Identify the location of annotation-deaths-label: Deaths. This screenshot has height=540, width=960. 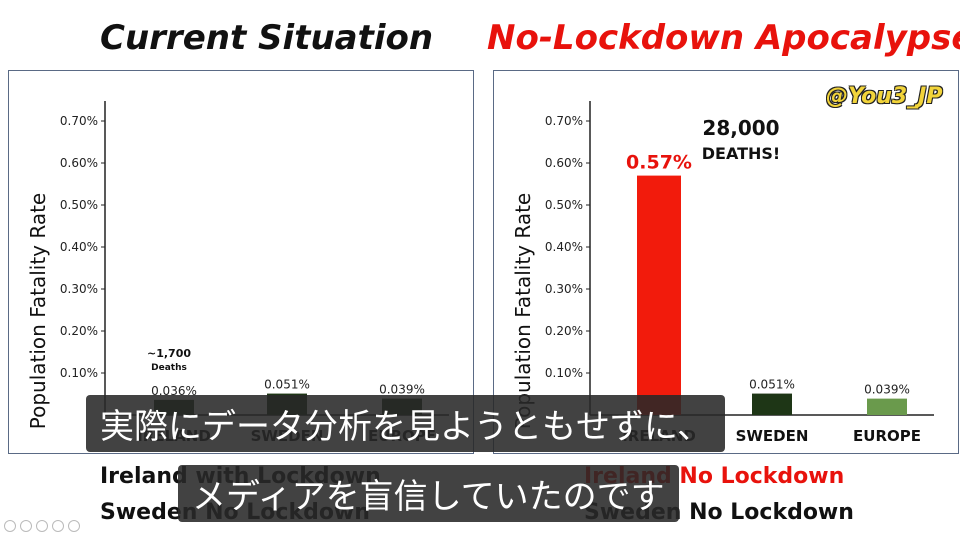
(169, 368).